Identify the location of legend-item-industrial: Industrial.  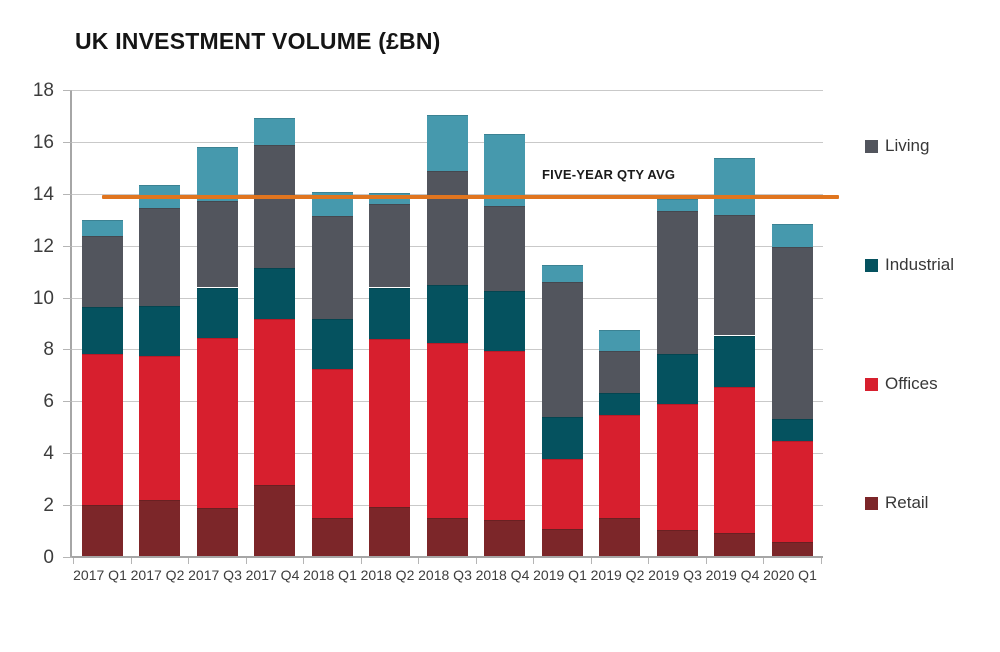
(909, 265).